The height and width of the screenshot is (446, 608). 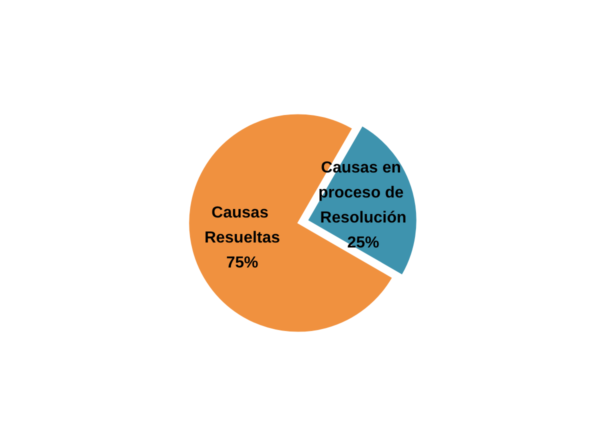 I want to click on slice-label: Causas Resueltas, so click(x=242, y=225).